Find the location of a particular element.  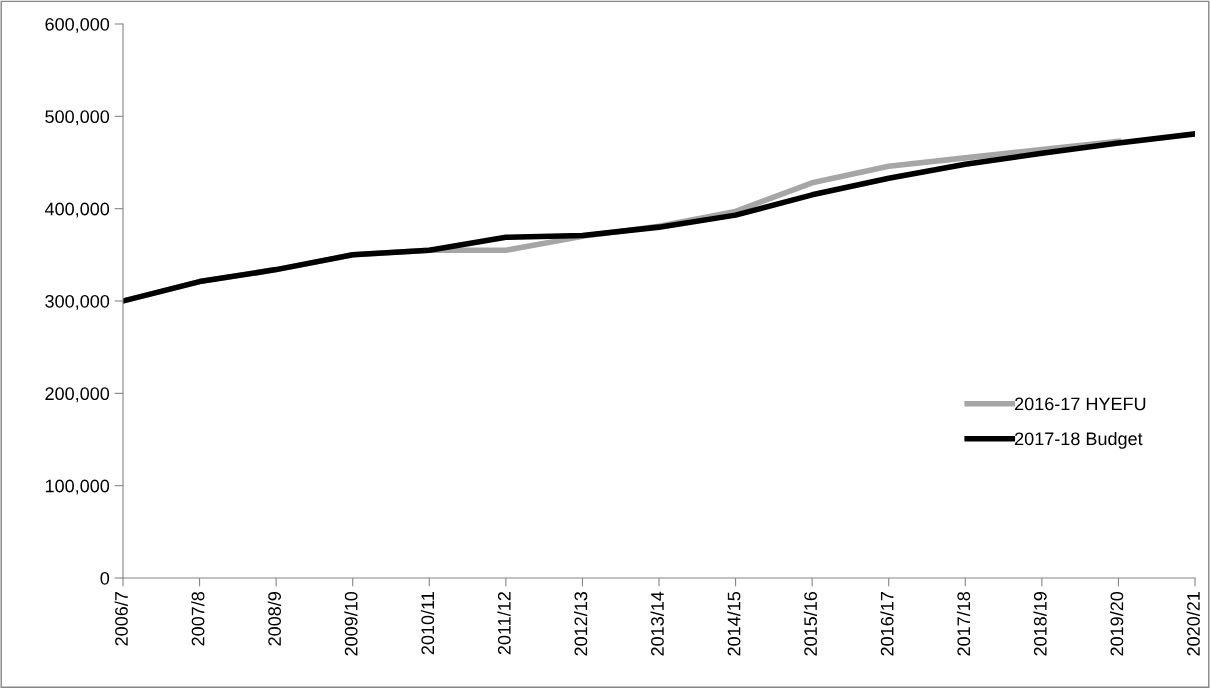

x-tick-label: 2016/17 is located at coordinates (887, 624).